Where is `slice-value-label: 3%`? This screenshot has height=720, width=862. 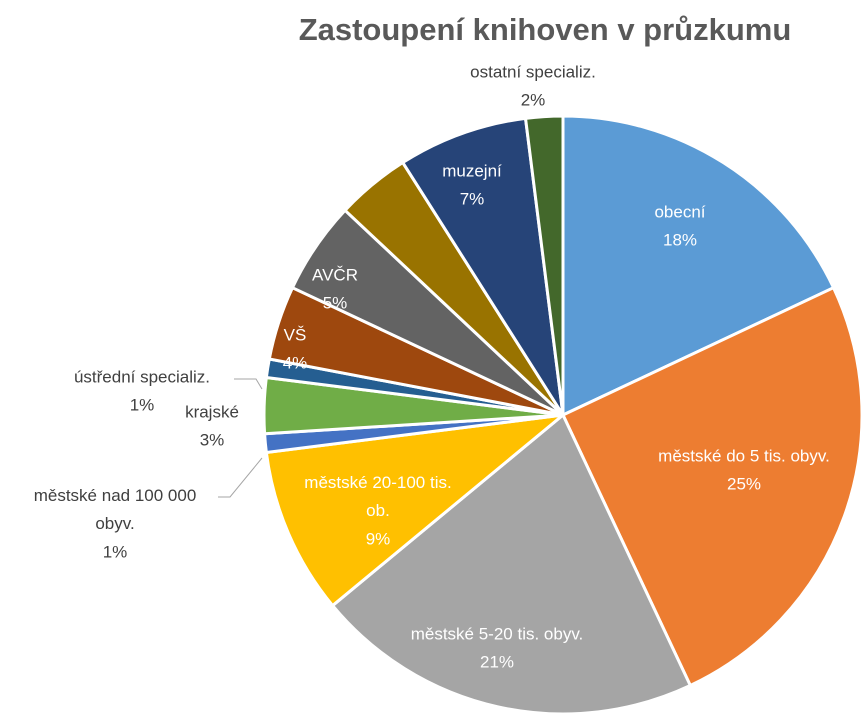 slice-value-label: 3% is located at coordinates (212, 439).